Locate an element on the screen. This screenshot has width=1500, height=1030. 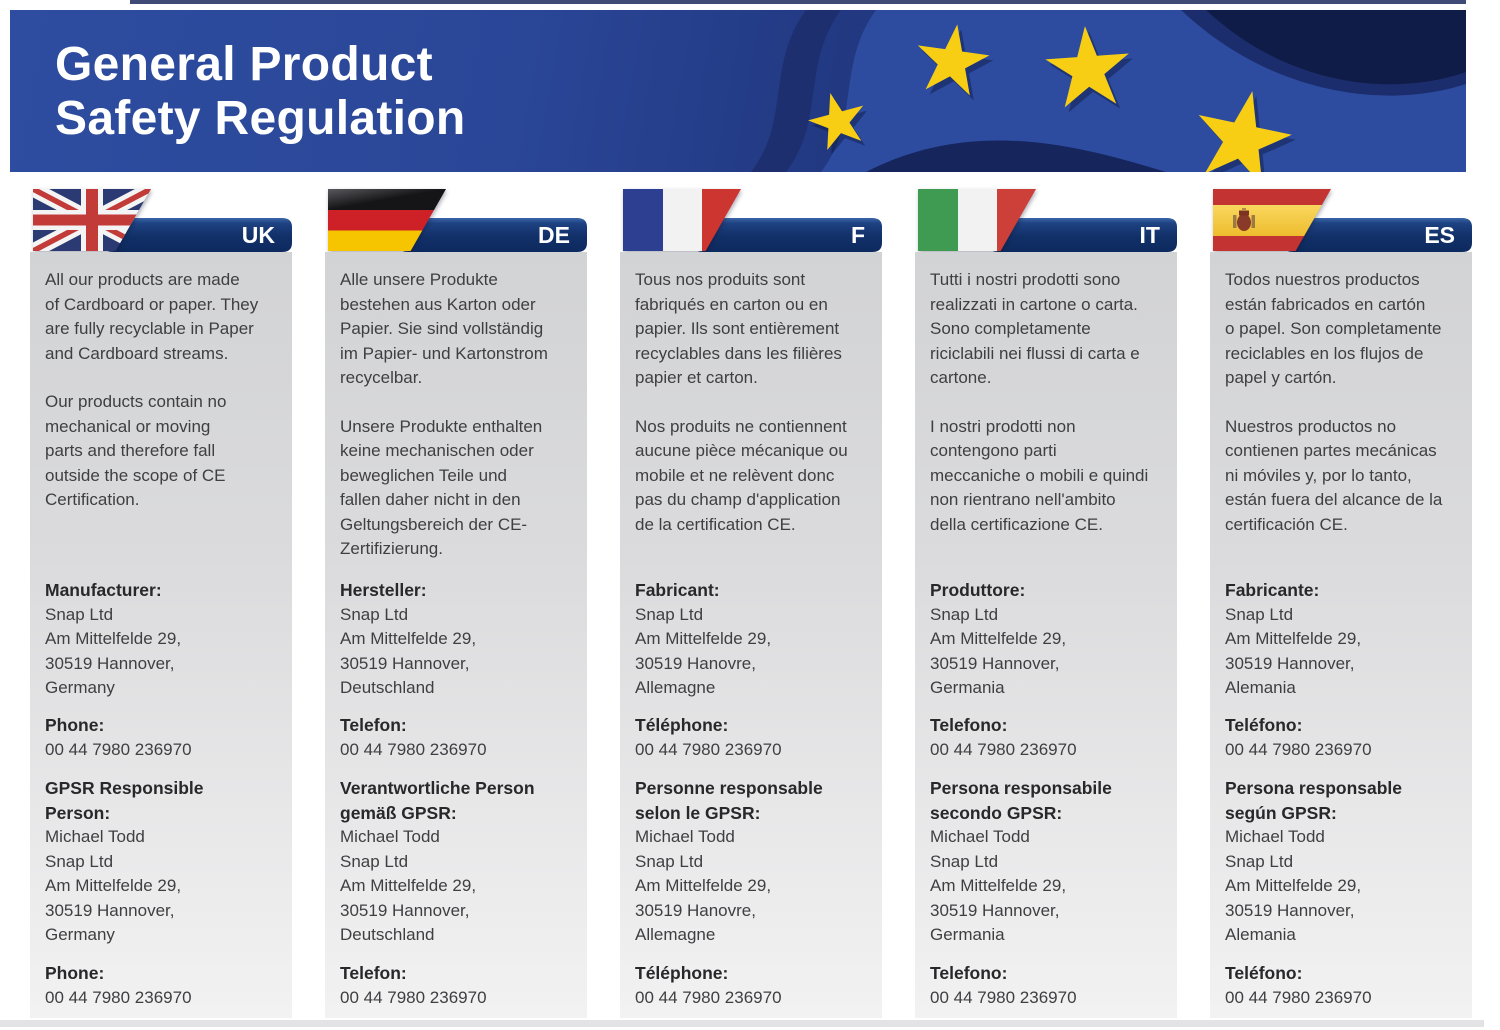
phone-label: Téléphone: is located at coordinates (682, 725).